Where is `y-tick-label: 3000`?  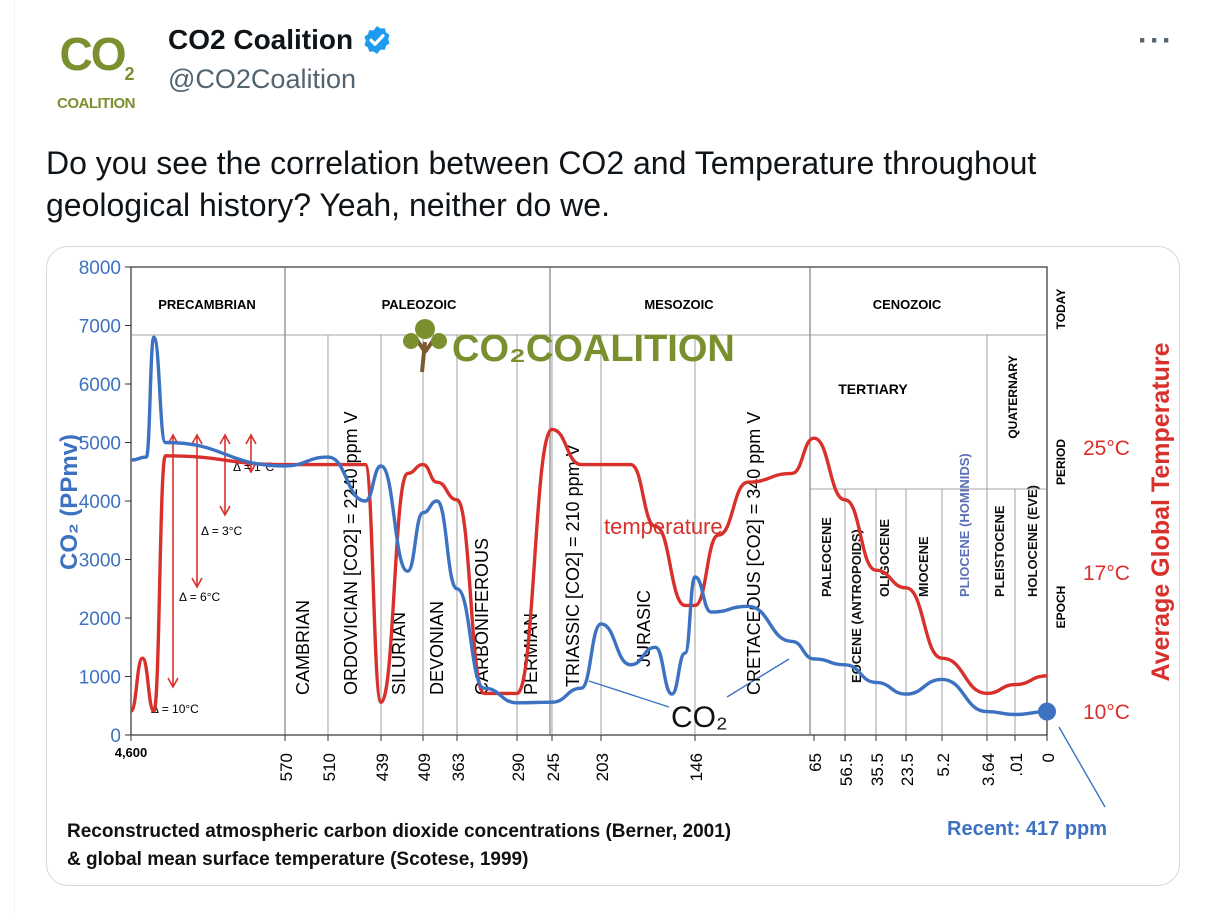
y-tick-label: 3000 is located at coordinates (100, 561).